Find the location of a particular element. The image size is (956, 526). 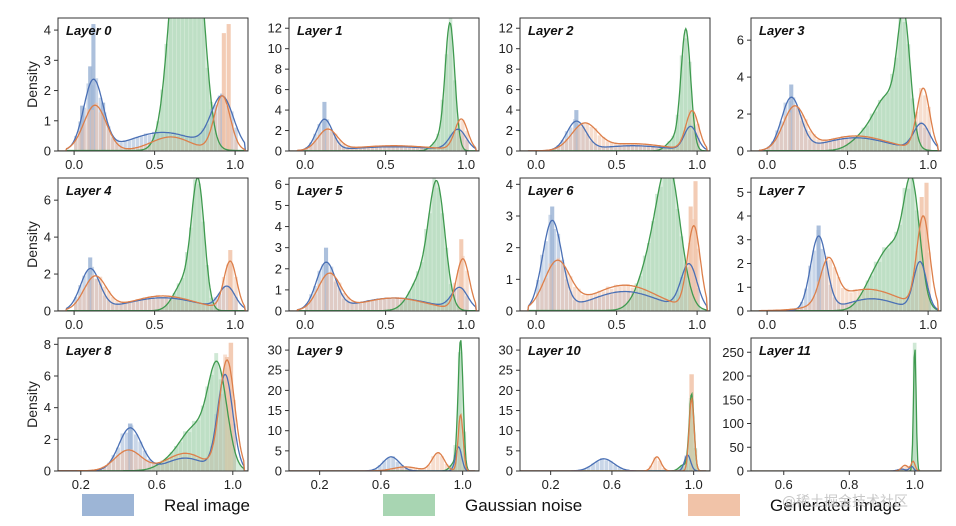

panel-10: 0.2 0.6 1.0 0 5 10 15 20 25 30 Layer 10 is located at coordinates (605, 414).